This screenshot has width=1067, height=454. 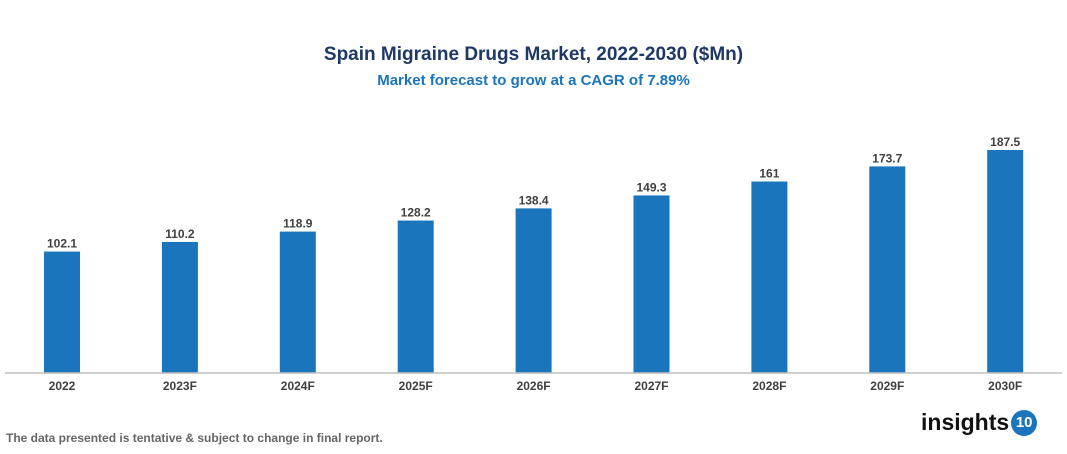 What do you see at coordinates (651, 187) in the screenshot?
I see `data-label: 149.3` at bounding box center [651, 187].